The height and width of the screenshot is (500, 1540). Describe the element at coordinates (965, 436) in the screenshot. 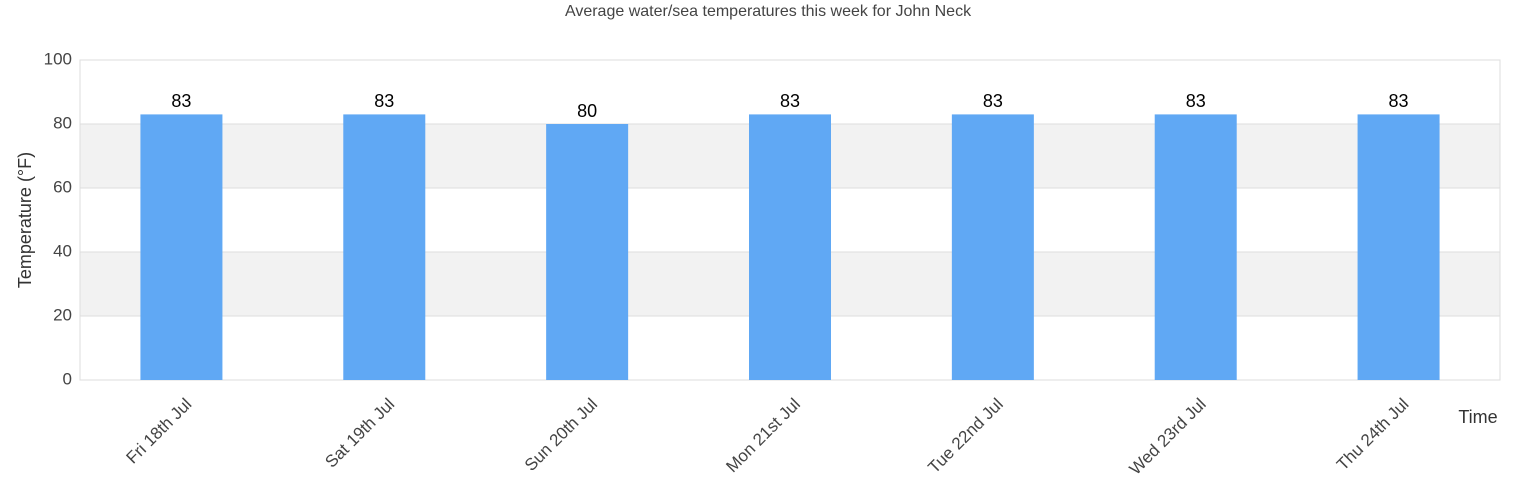

I see `x-tick-label: Tue 22nd Jul` at that location.